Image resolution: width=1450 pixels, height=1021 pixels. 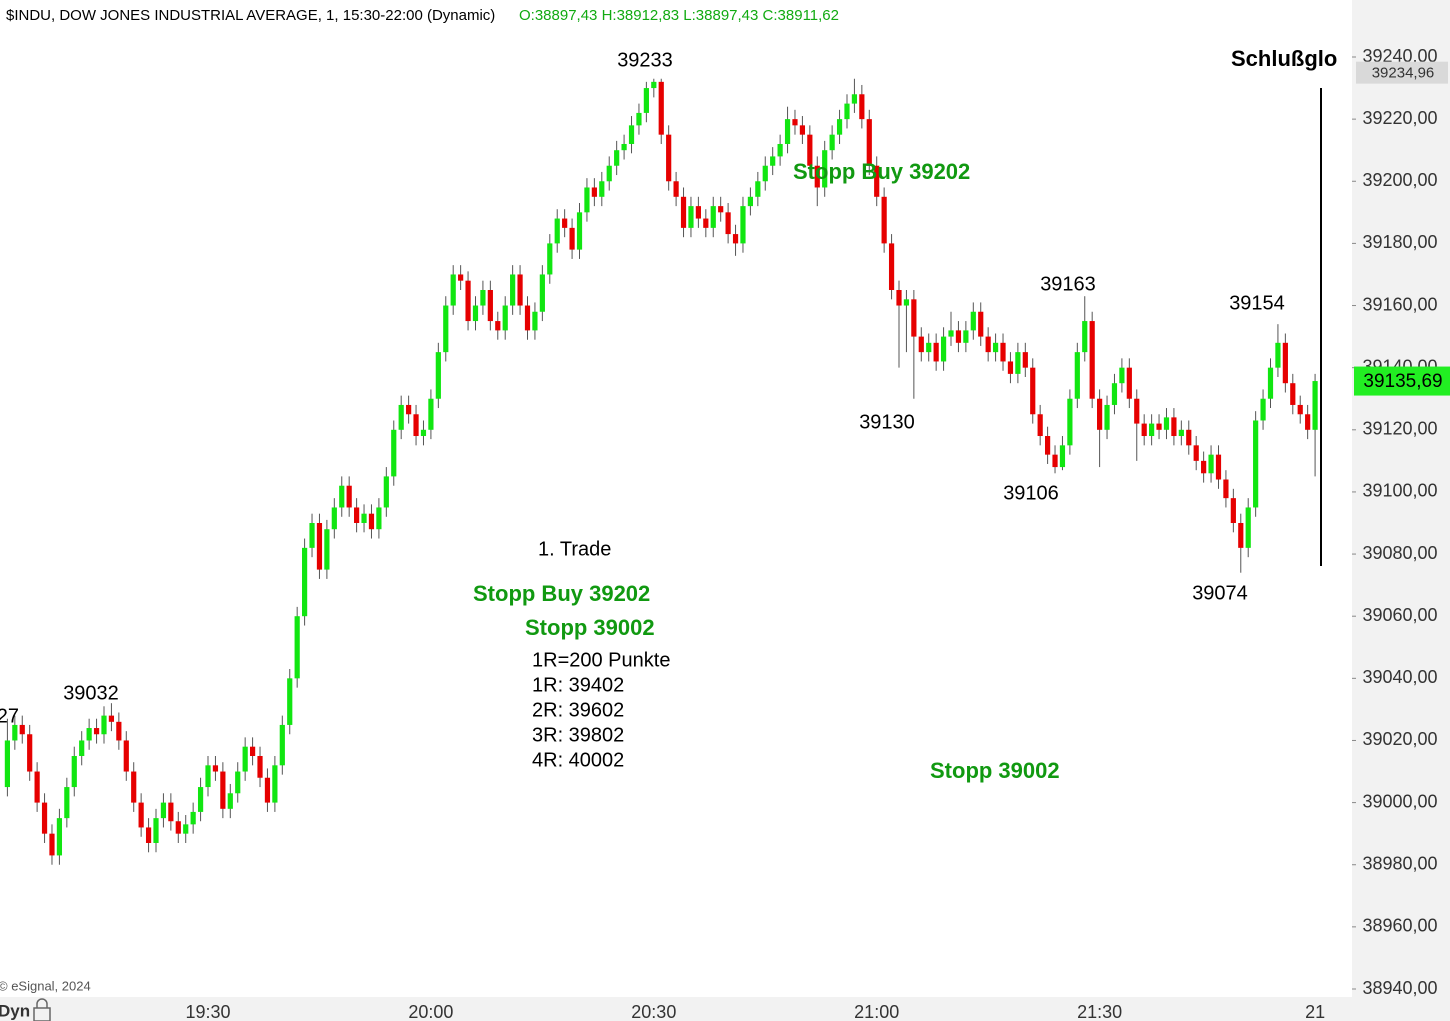 I want to click on annotation: 39106, so click(x=1031, y=493).